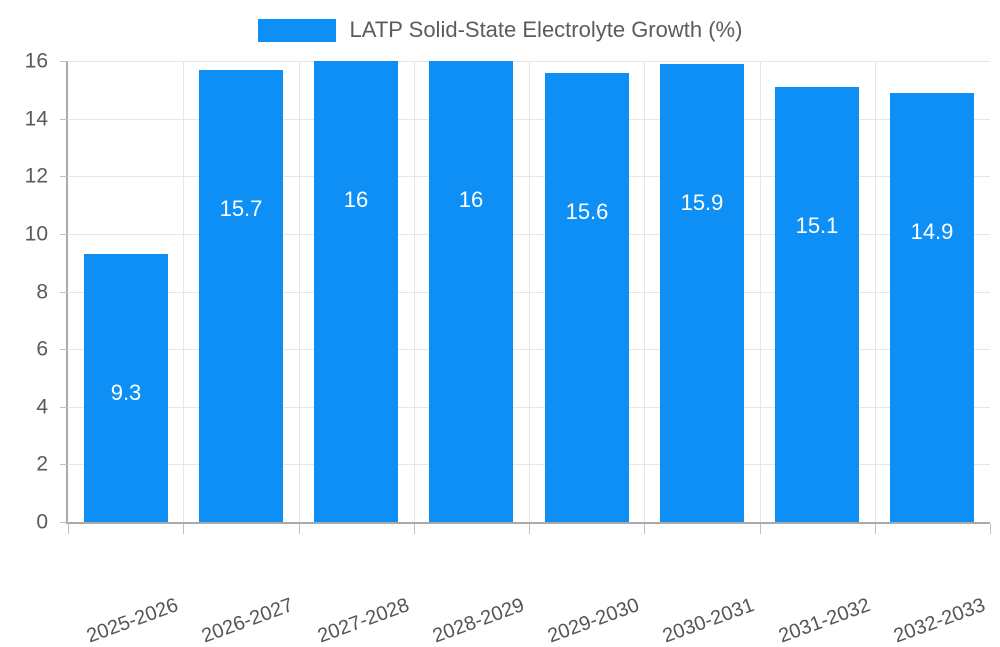 The height and width of the screenshot is (647, 1000). What do you see at coordinates (817, 225) in the screenshot?
I see `bar-value-label: 15.1` at bounding box center [817, 225].